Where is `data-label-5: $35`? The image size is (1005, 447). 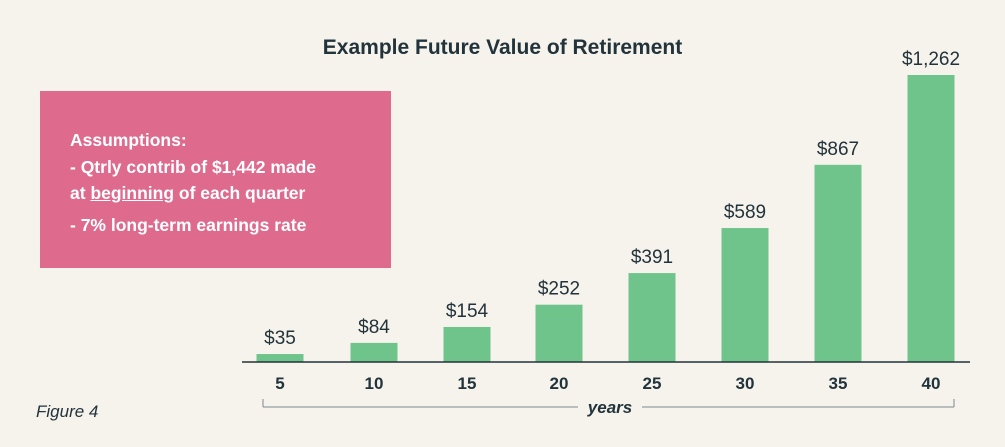
data-label-5: $35 is located at coordinates (280, 338).